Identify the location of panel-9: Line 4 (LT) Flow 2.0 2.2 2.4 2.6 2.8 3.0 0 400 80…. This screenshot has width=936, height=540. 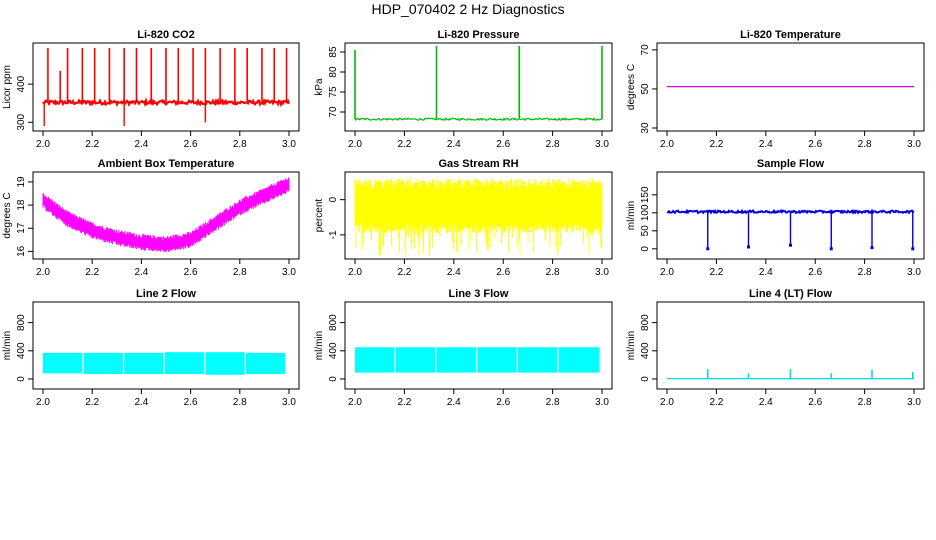
(775, 348).